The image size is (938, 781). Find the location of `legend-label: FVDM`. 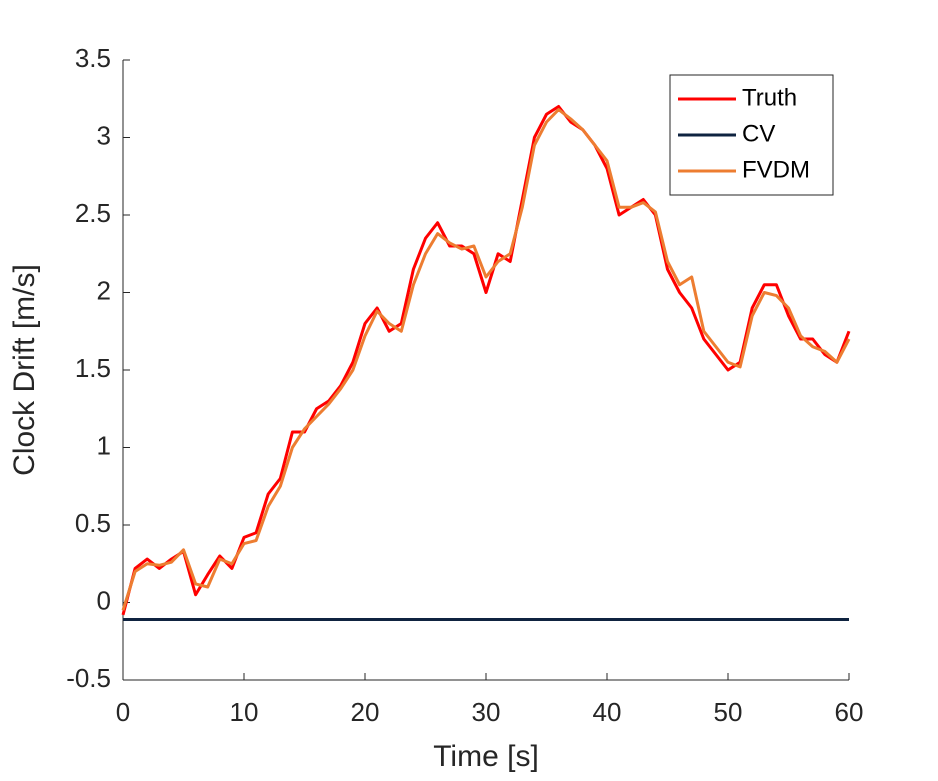

legend-label: FVDM is located at coordinates (776, 169).